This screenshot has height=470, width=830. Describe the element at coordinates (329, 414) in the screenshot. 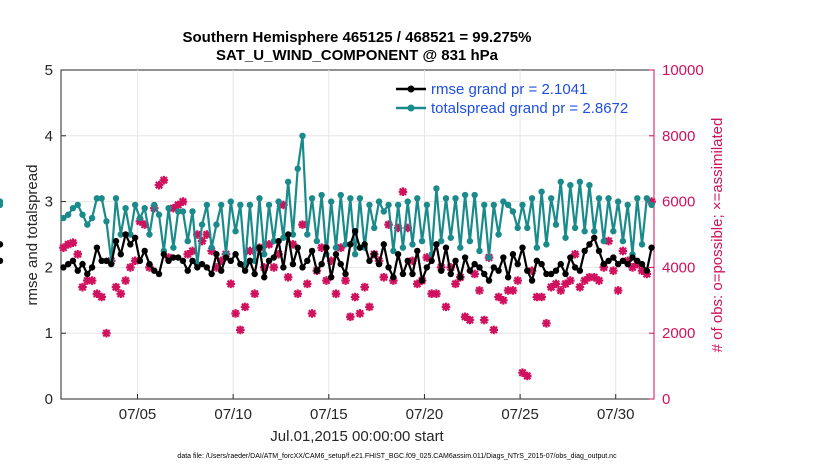

I see `x-tick-label: 07/15` at that location.